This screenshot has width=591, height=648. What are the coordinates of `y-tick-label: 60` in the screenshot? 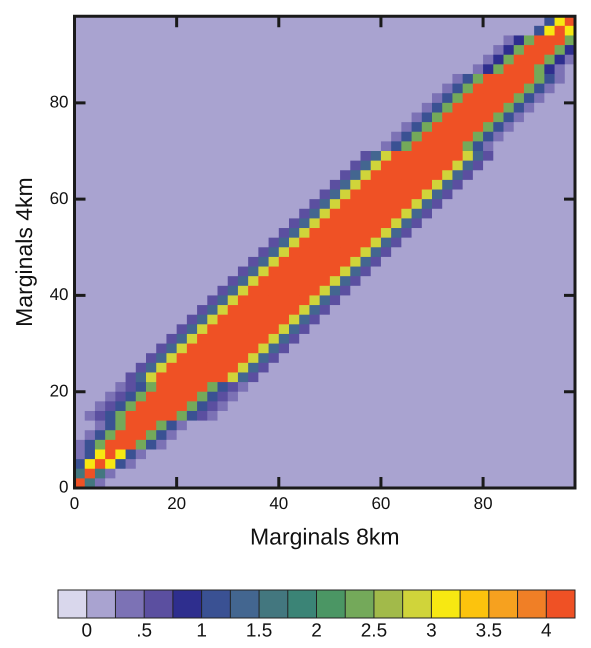 It's located at (59, 198).